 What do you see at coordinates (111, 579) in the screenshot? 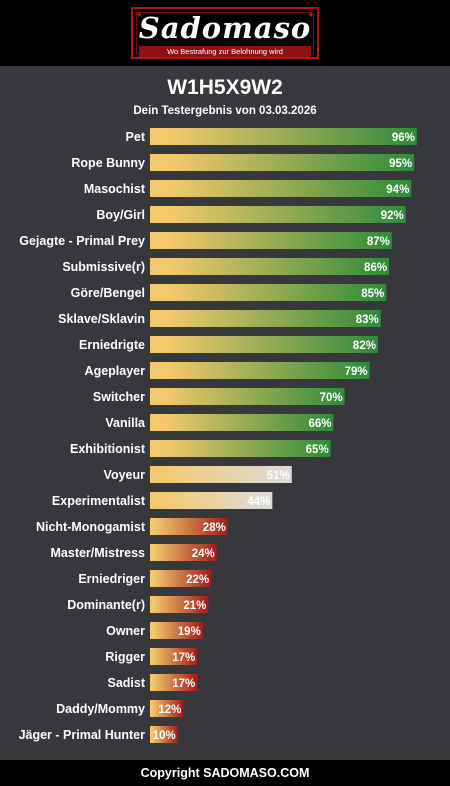
I see `category-label: Erniedriger` at bounding box center [111, 579].